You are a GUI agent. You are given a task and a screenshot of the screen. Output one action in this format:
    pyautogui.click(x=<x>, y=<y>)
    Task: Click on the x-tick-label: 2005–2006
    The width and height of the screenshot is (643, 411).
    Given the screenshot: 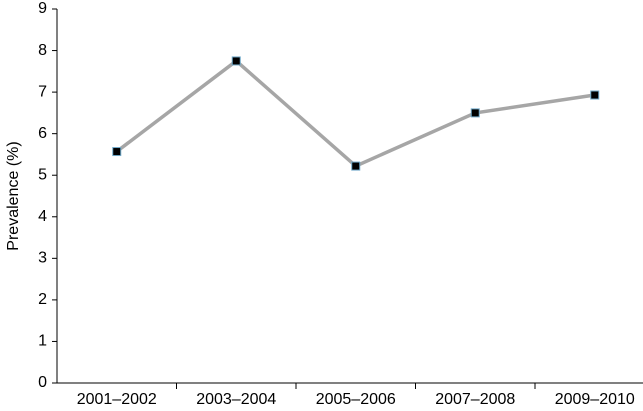 What is the action you would take?
    pyautogui.click(x=356, y=399)
    